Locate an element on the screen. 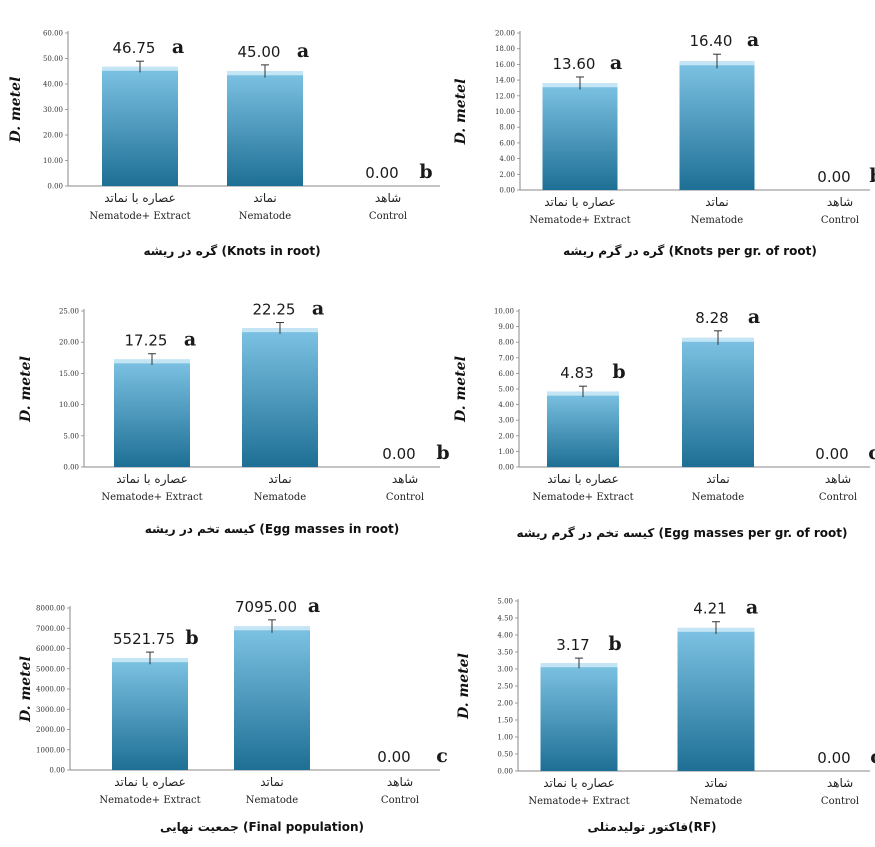 This screenshot has width=875, height=847. y-tick-label: 7.00 is located at coordinates (506, 358).